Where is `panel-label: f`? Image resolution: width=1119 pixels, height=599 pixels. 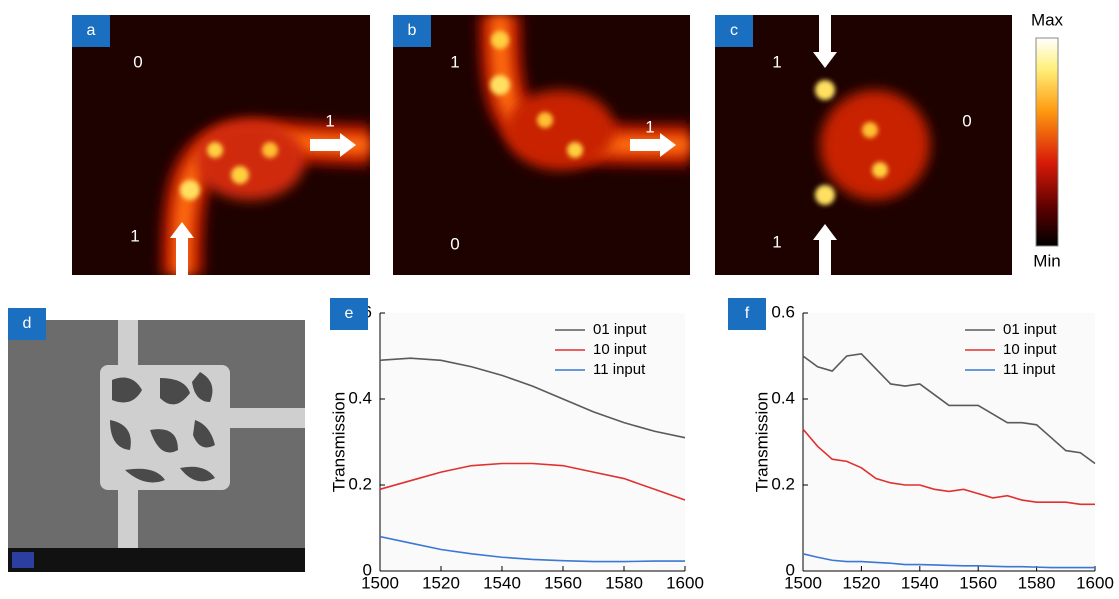 panel-label: f is located at coordinates (747, 313).